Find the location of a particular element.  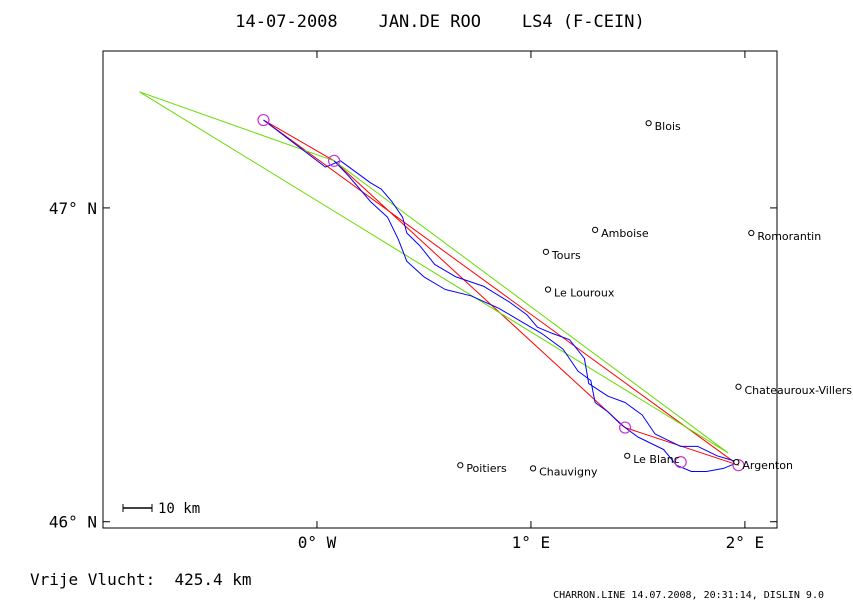

chart-title: 14-07-2008 JAN.DE ROO LS4 (F-CEIN) is located at coordinates (439, 22).